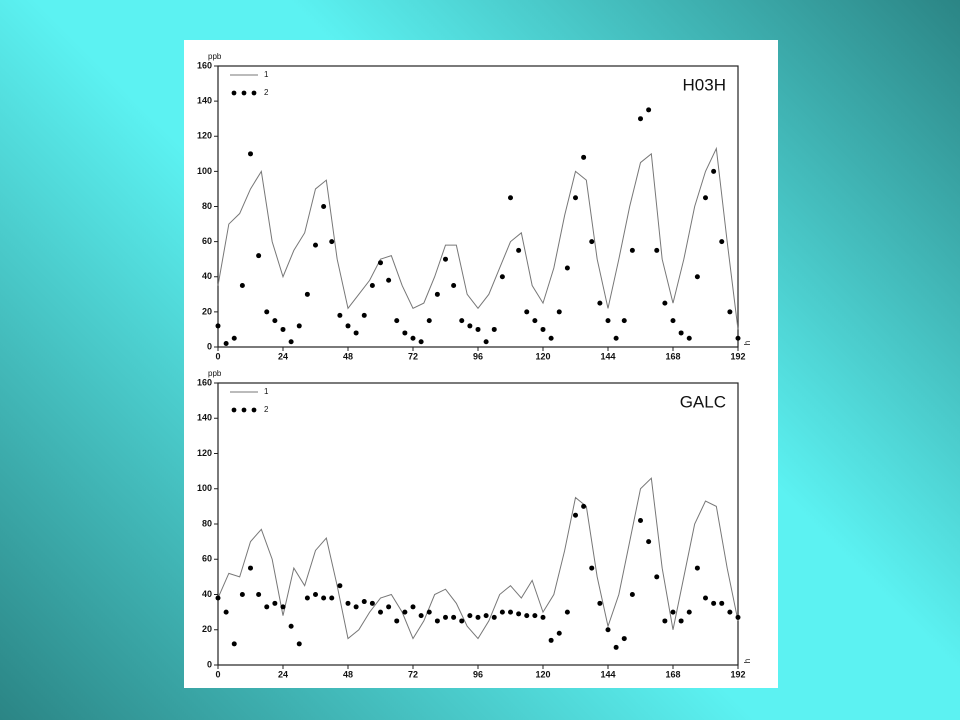  I want to click on y-tick-label: 160, so click(204, 65).